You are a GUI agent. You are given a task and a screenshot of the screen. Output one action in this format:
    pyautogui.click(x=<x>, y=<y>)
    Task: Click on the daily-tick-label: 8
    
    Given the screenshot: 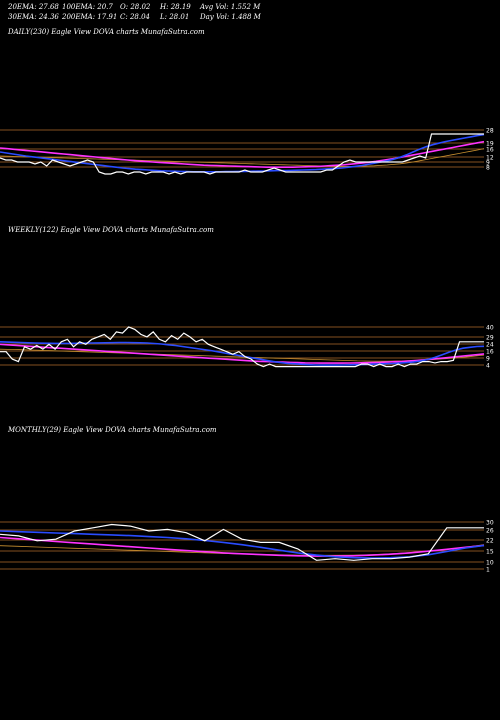 What is the action you would take?
    pyautogui.click(x=488, y=168)
    